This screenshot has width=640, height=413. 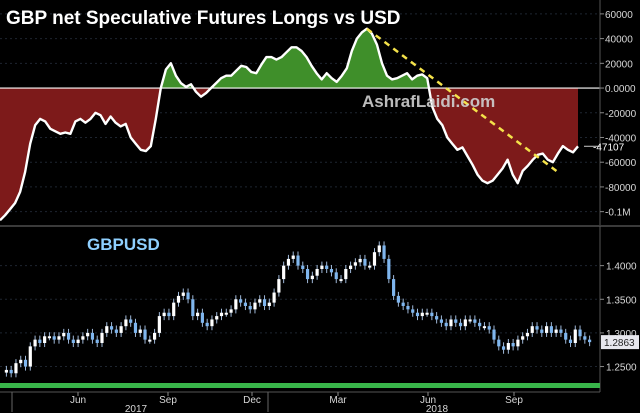 I want to click on month-label: Mar, so click(x=338, y=400).